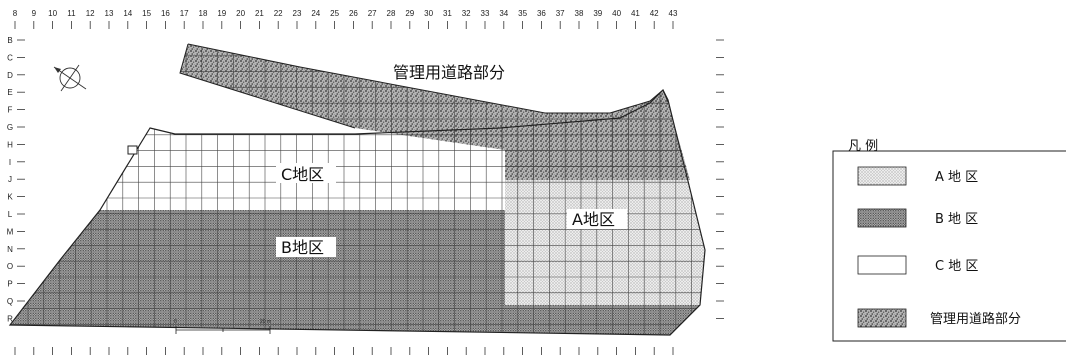 The height and width of the screenshot is (362, 1066). What do you see at coordinates (949, 246) in the screenshot?
I see `legend-box` at bounding box center [949, 246].